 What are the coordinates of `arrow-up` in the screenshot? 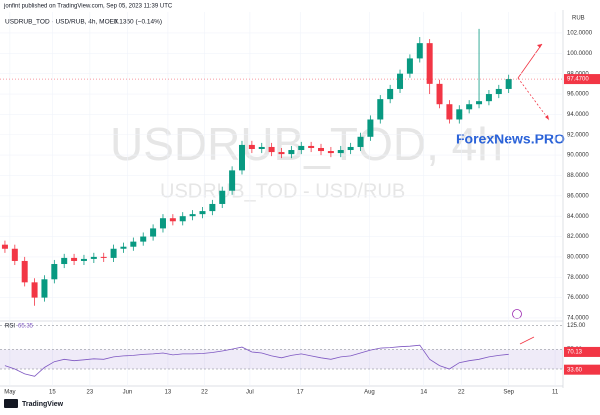 It's located at (530, 61).